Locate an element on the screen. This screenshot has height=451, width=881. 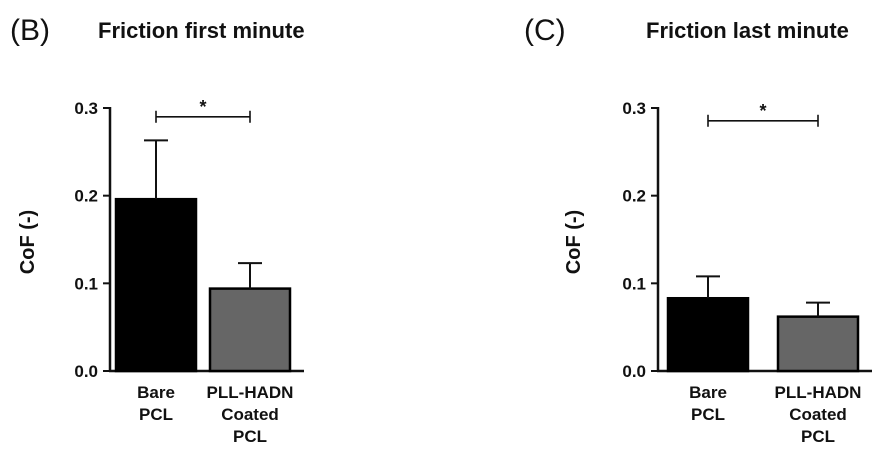
chart-title: Friction last minute is located at coordinates (747, 30).